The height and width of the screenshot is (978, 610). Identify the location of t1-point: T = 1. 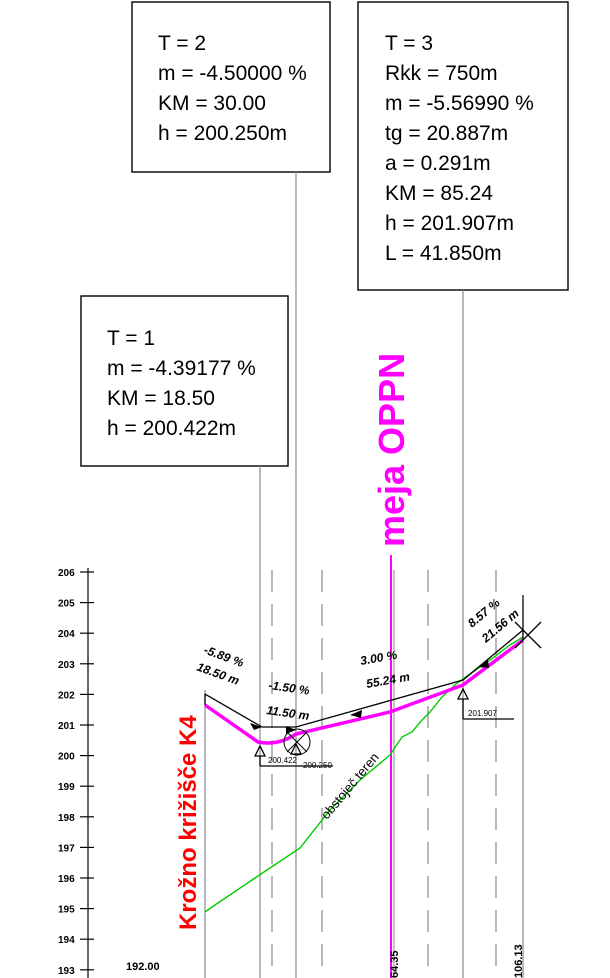
(131, 338).